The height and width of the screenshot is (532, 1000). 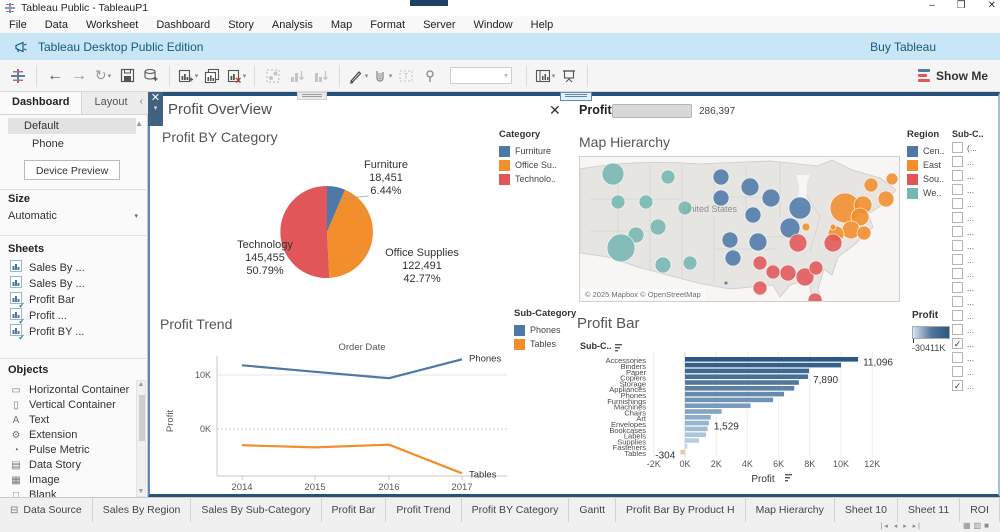 I want to click on bar-mark-appliances, so click(x=740, y=388).